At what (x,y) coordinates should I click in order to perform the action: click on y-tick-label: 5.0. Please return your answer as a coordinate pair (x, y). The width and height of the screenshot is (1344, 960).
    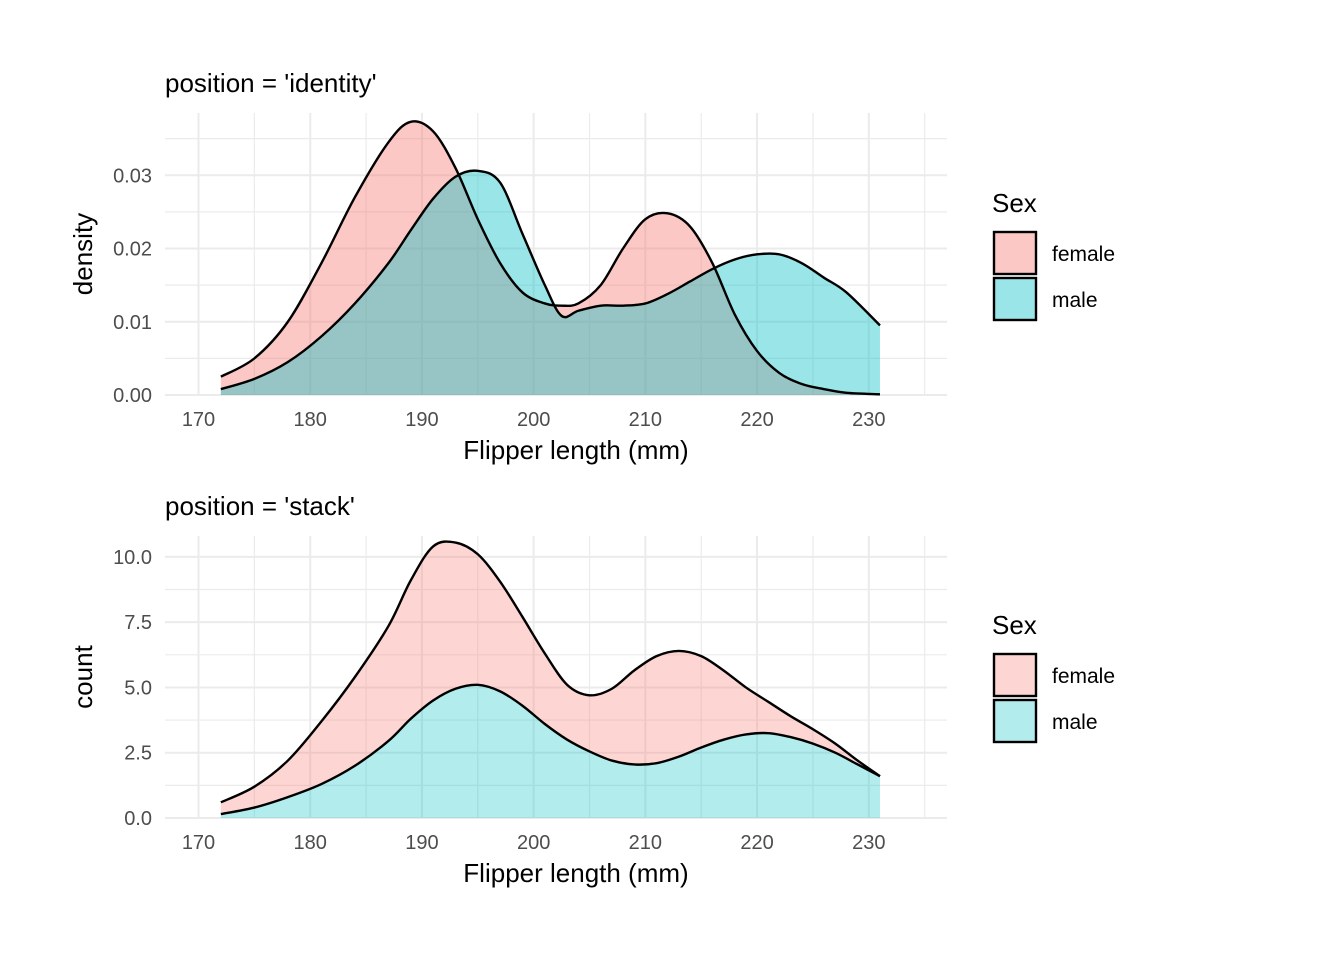
    Looking at the image, I should click on (138, 688).